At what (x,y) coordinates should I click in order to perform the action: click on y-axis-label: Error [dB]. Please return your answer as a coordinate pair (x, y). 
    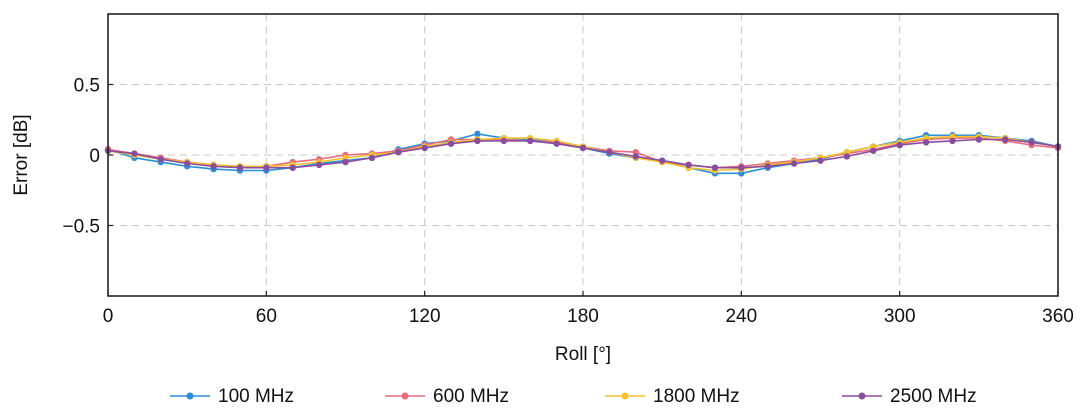
    Looking at the image, I should click on (21, 154).